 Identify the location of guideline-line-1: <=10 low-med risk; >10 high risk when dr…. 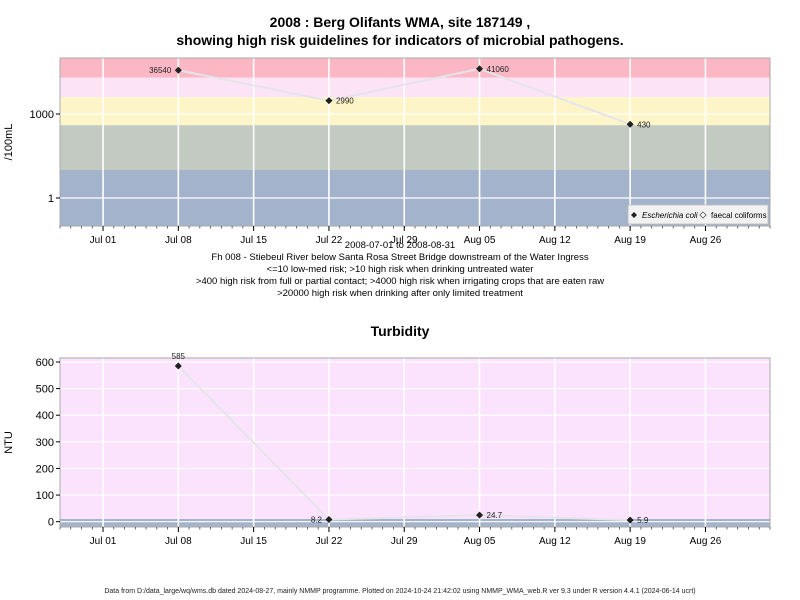
(400, 269).